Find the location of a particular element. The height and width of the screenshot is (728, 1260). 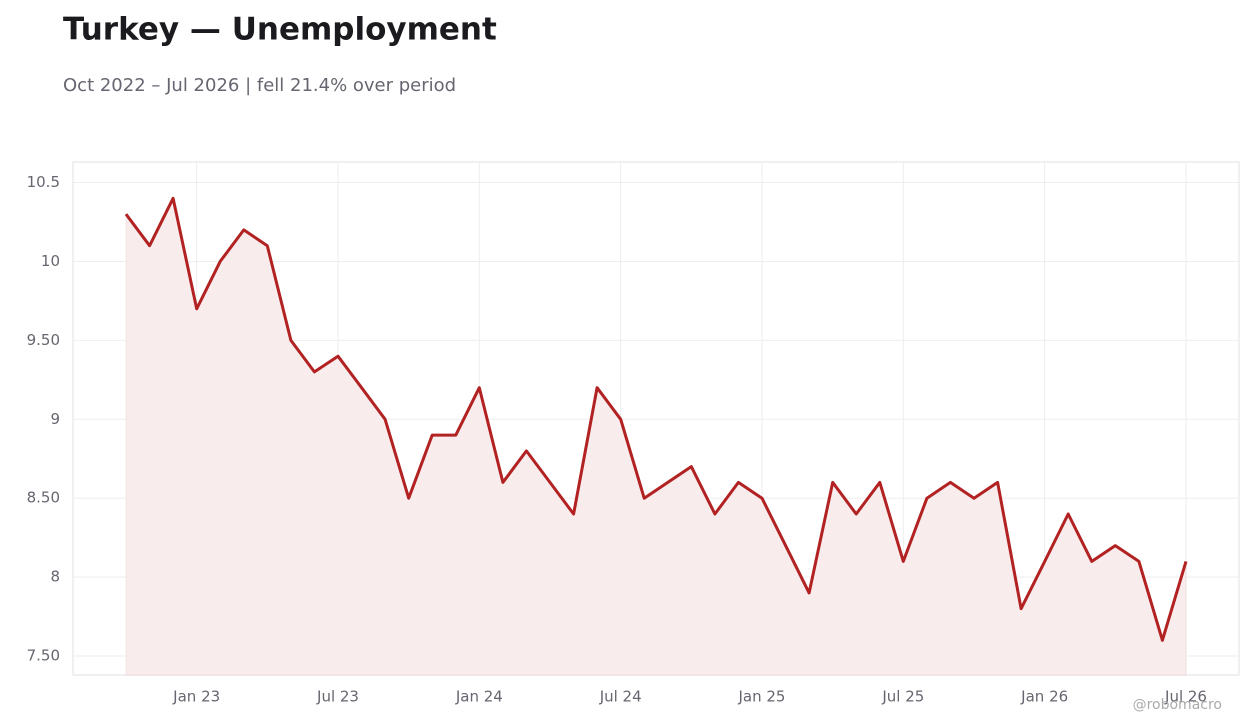

y-tick-label: 7.50 is located at coordinates (43, 656).